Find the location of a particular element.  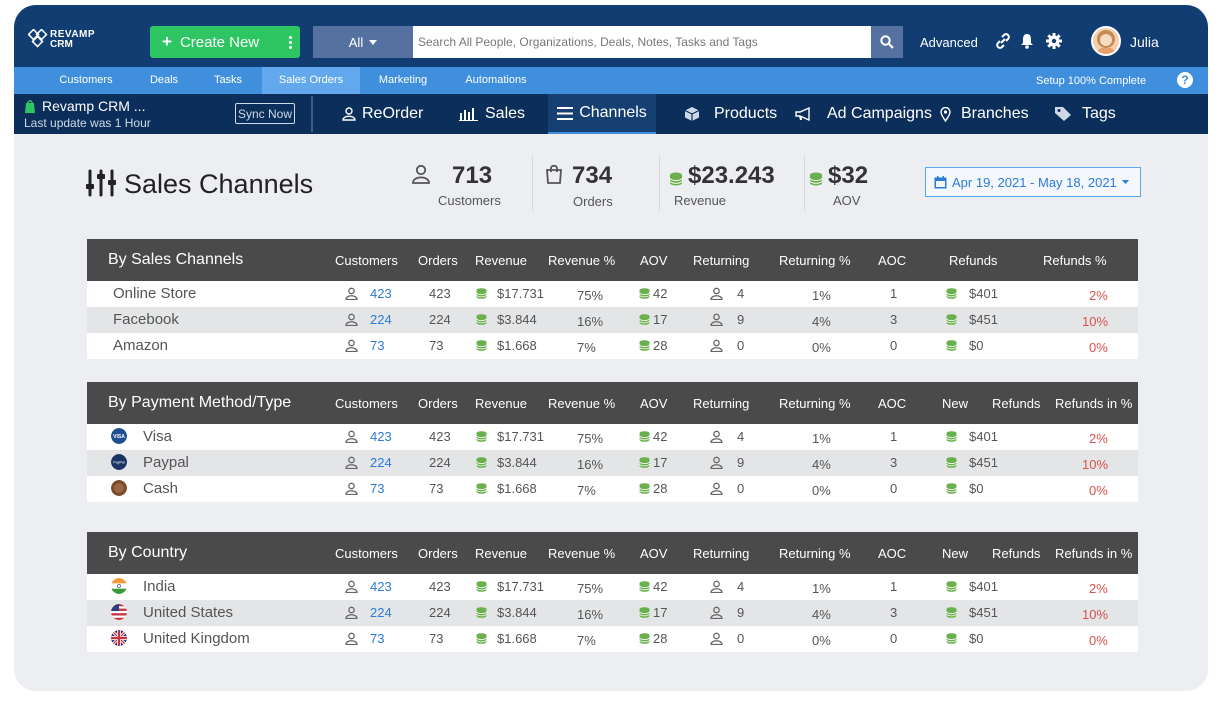

table-row: Amazon 73 73 $1.668 7% 28 0 0% 0 $0 0% is located at coordinates (612, 346).